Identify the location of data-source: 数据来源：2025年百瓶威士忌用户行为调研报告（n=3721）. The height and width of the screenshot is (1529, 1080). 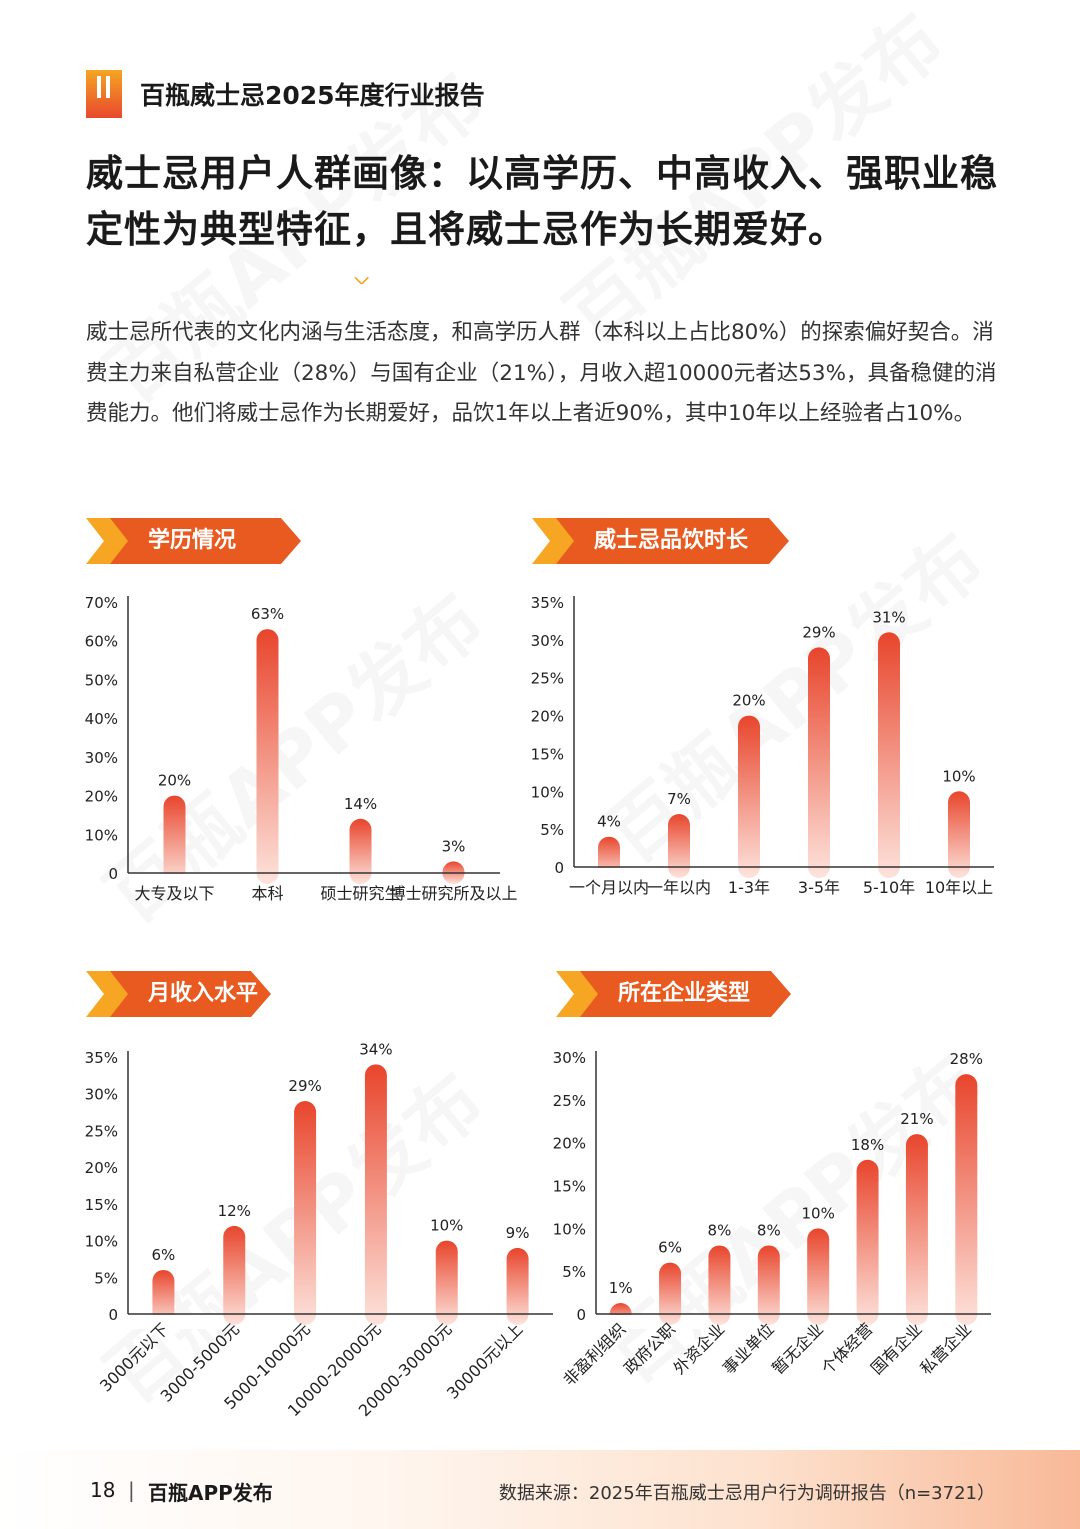
(746, 1493).